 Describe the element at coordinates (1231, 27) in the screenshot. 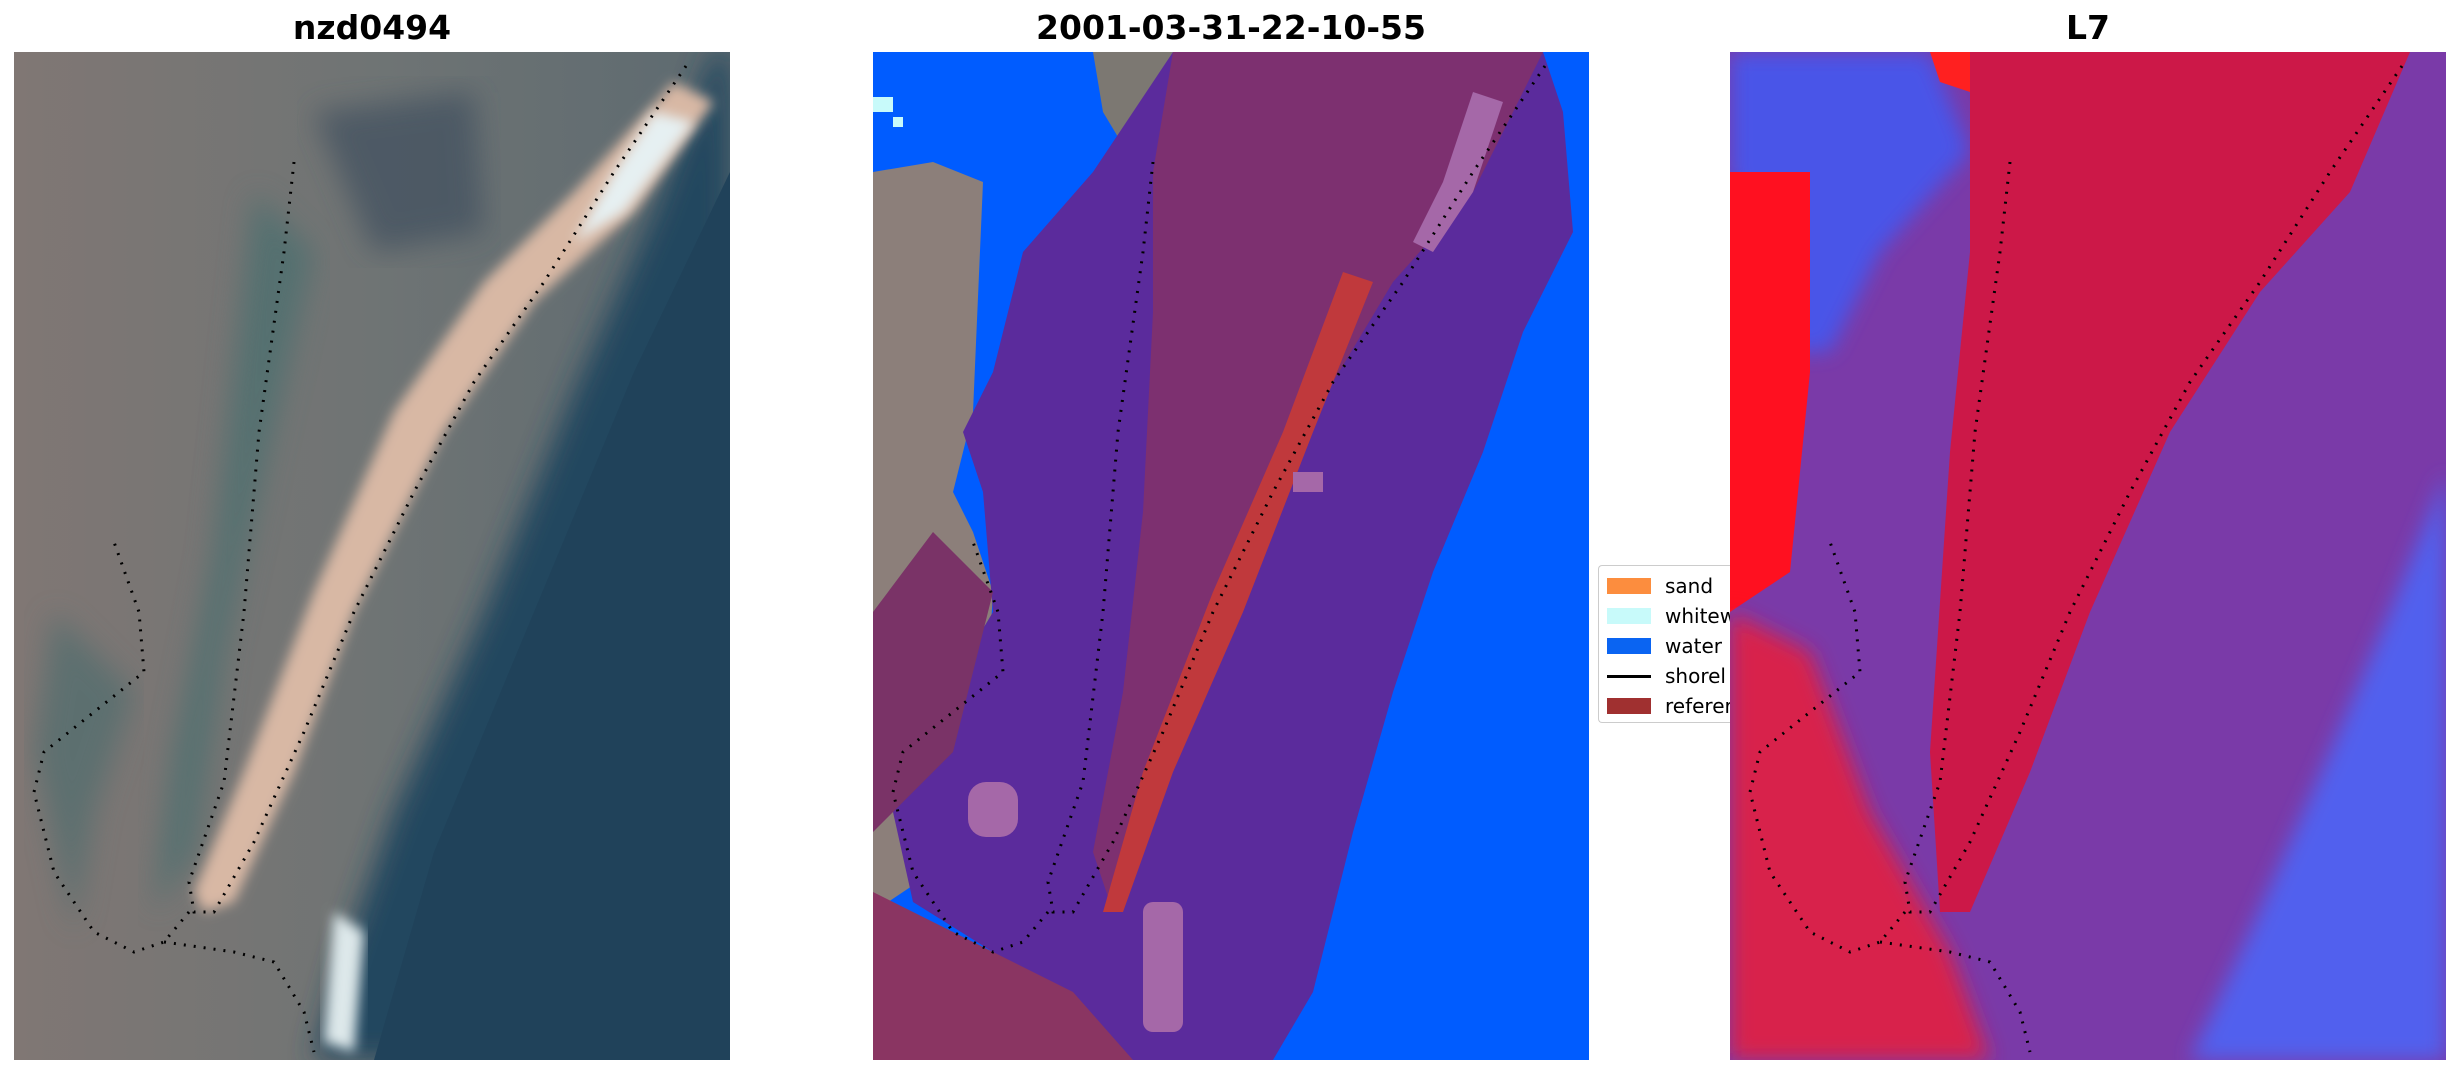

I see `panel-title-classification: 2001-03-31-22-10-55` at that location.